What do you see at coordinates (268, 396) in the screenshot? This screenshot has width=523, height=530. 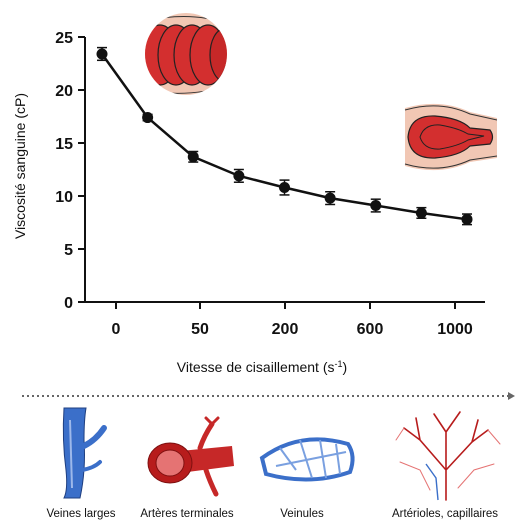 I see `separator-arrow` at bounding box center [268, 396].